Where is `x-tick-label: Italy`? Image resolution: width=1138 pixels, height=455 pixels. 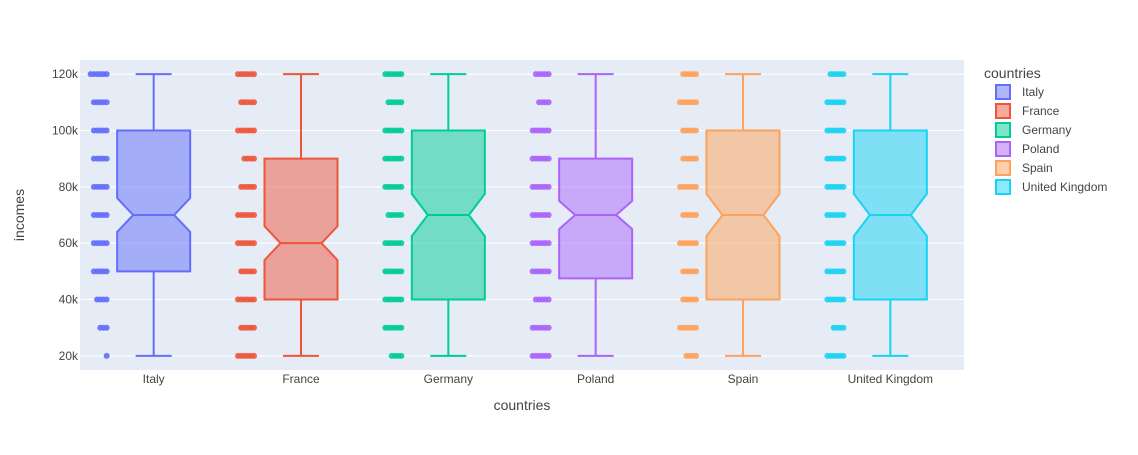 x-tick-label: Italy is located at coordinates (154, 379).